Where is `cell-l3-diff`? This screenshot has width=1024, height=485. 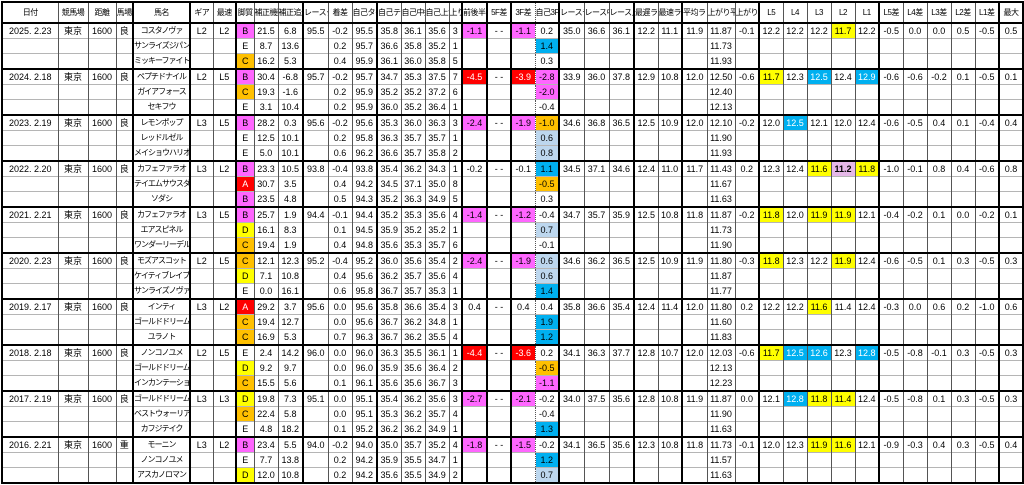 cell-l3-diff is located at coordinates (938, 138).